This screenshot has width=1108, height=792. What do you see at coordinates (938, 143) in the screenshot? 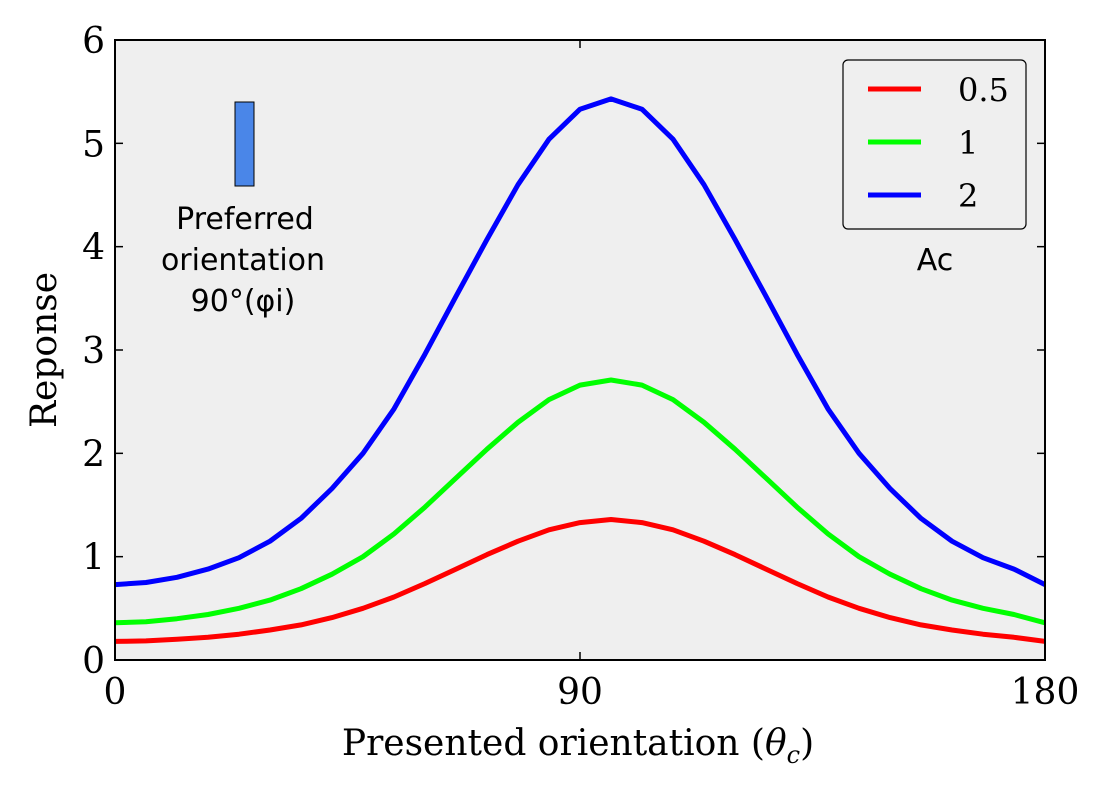
I see `legend-items: 0.5 1 2` at bounding box center [938, 143].